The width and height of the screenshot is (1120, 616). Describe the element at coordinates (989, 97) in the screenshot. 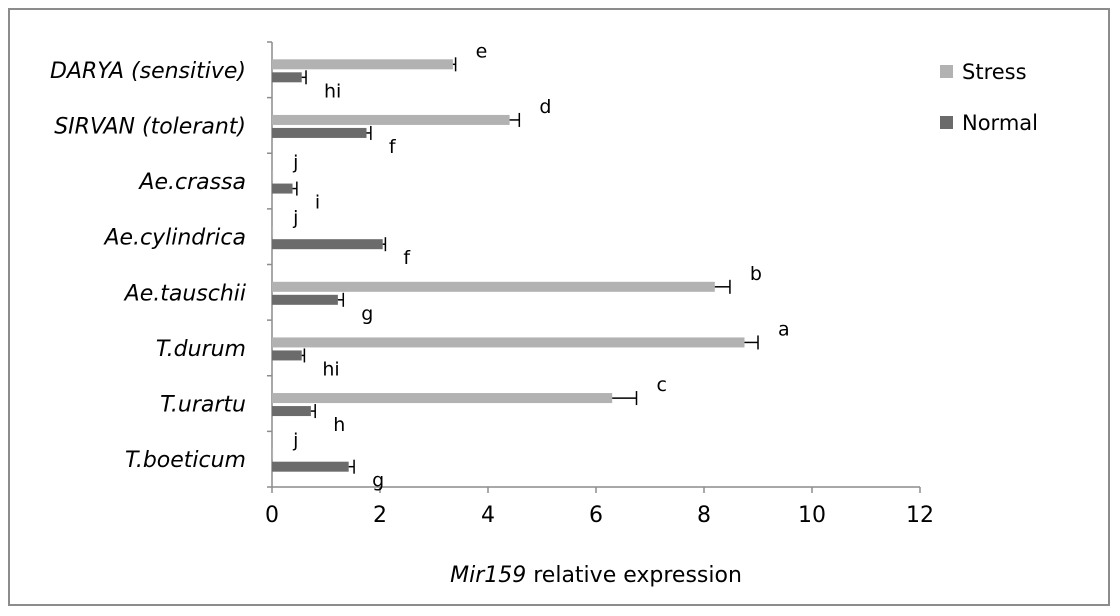

I see `legend: Stress Normal` at that location.